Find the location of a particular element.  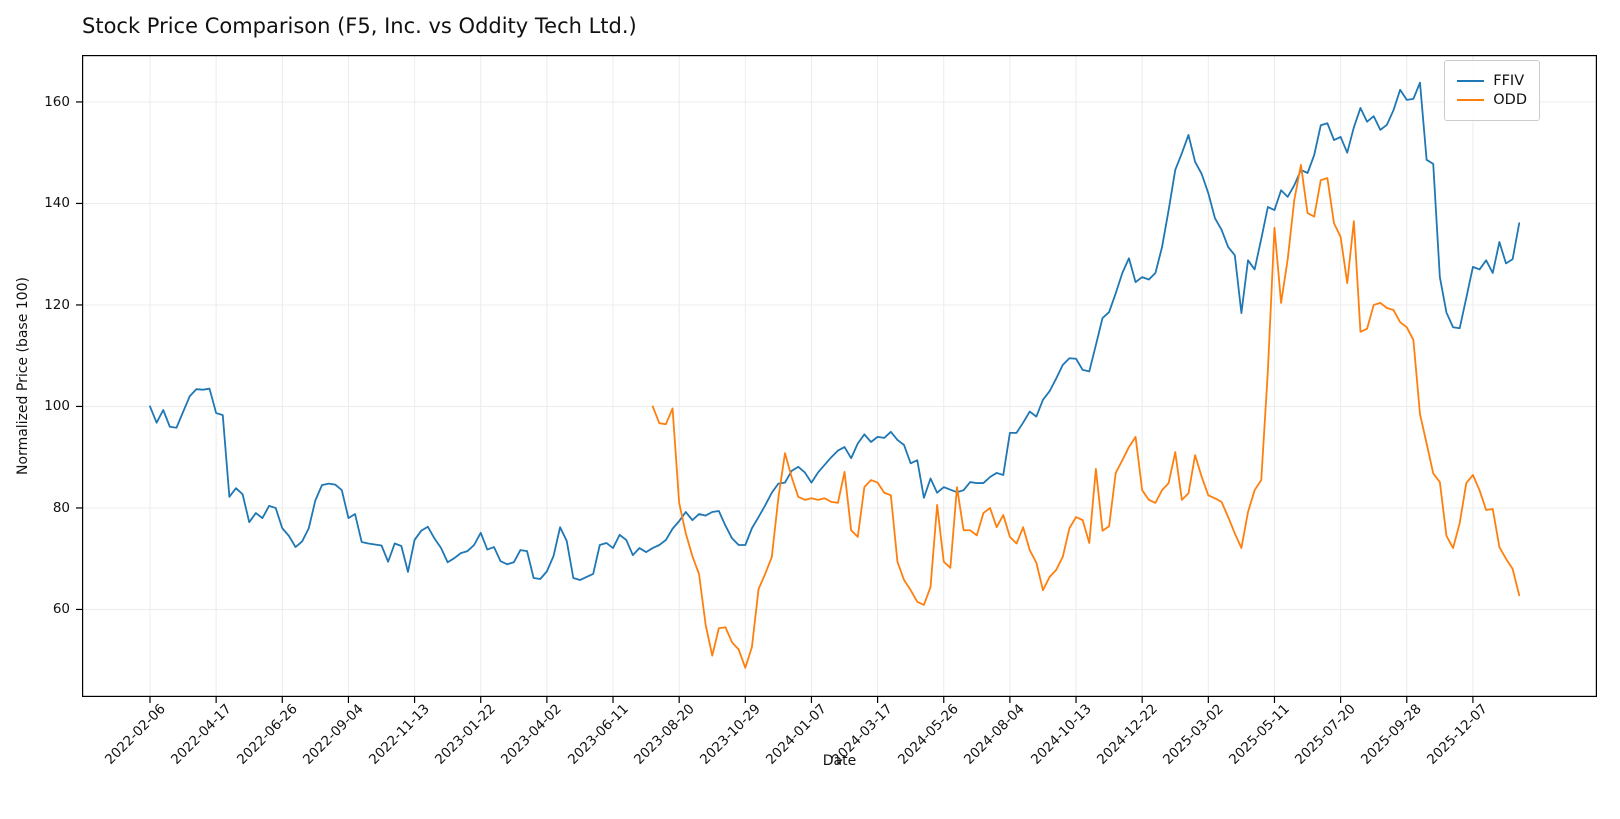

y-tick-label: 60 is located at coordinates (61, 609).